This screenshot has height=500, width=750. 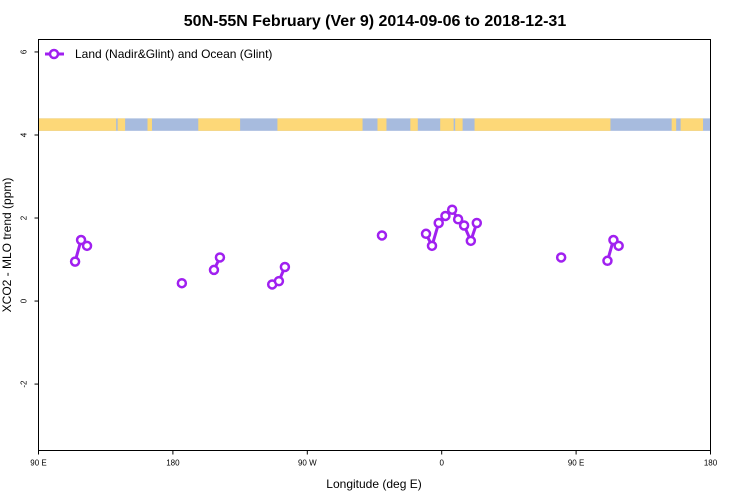 What do you see at coordinates (24, 384) in the screenshot?
I see `y-tick-label: -2` at bounding box center [24, 384].